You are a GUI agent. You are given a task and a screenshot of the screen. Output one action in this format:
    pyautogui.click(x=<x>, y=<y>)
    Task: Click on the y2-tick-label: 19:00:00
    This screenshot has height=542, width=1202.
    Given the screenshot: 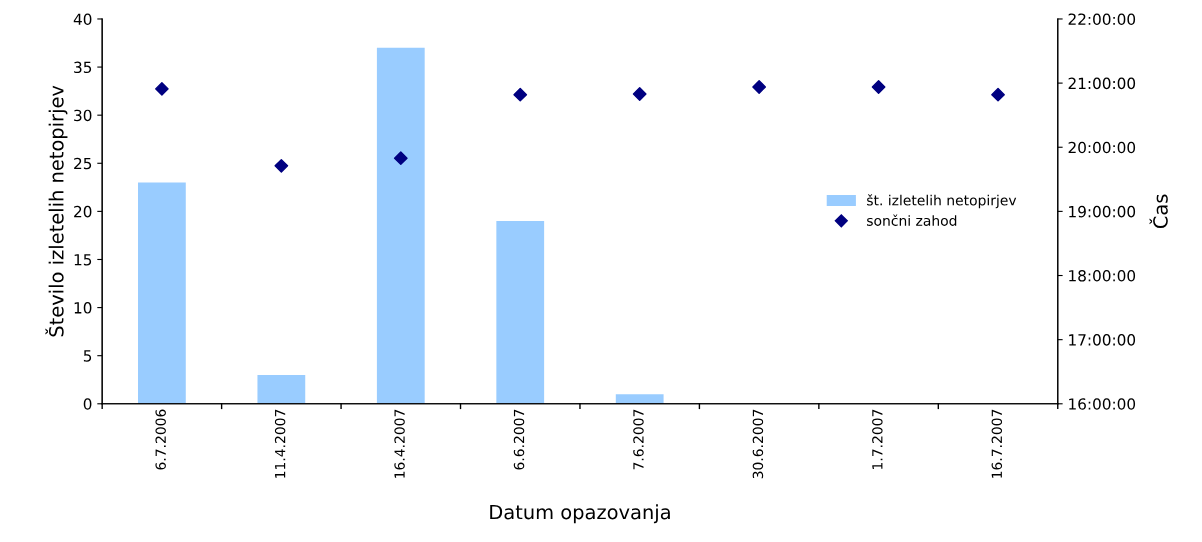 What is the action you would take?
    pyautogui.click(x=1102, y=211)
    